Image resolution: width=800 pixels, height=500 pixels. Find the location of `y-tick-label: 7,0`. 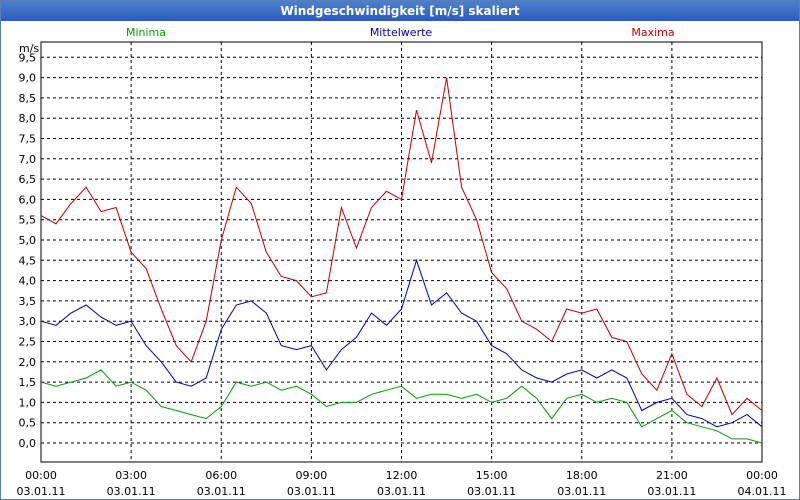

y-tick-label: 7,0 is located at coordinates (28, 159).